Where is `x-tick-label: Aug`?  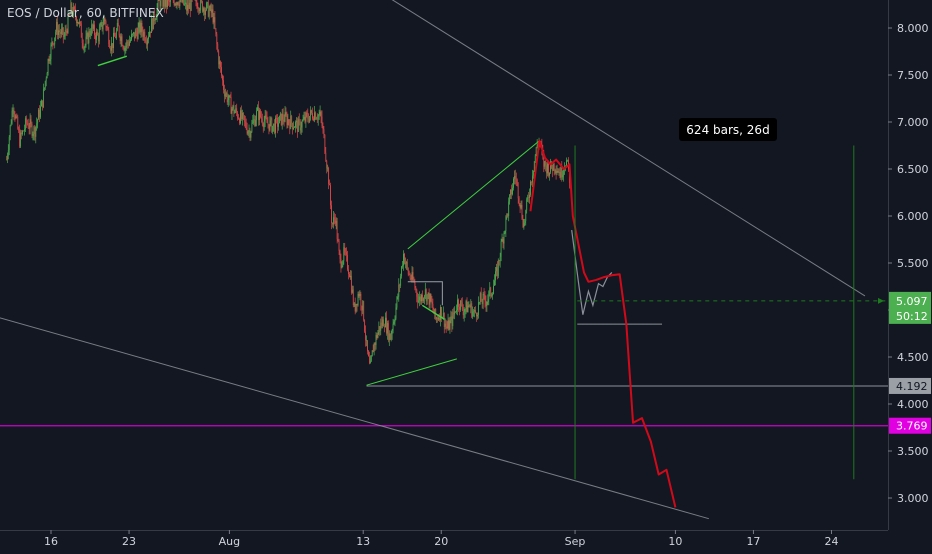
x-tick-label: Aug is located at coordinates (229, 541).